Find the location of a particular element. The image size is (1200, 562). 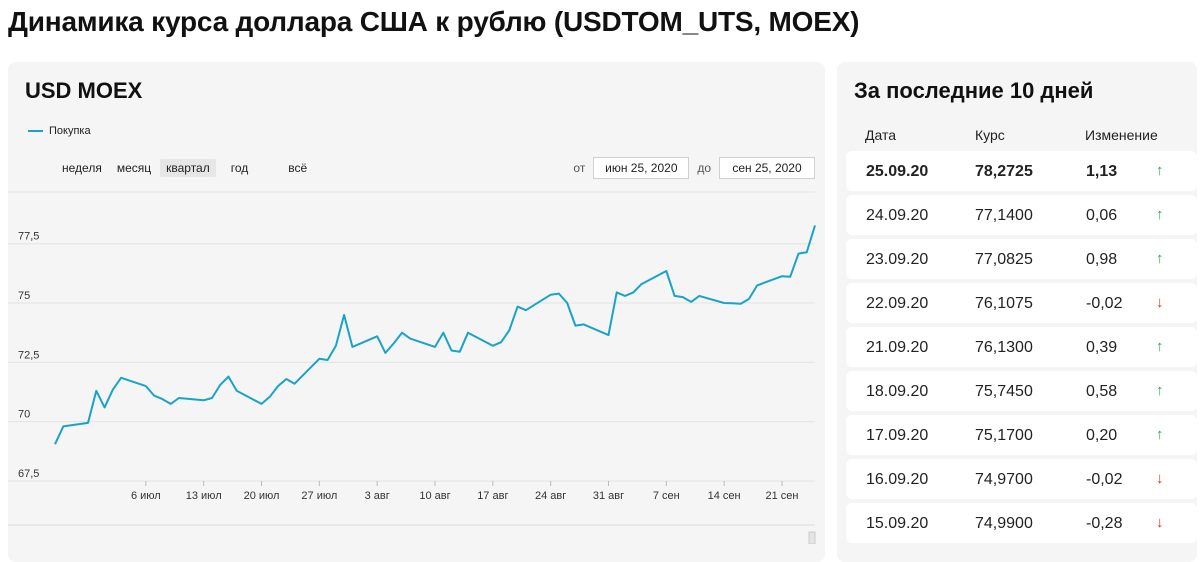

chart-legend: Покупка is located at coordinates (59, 131).